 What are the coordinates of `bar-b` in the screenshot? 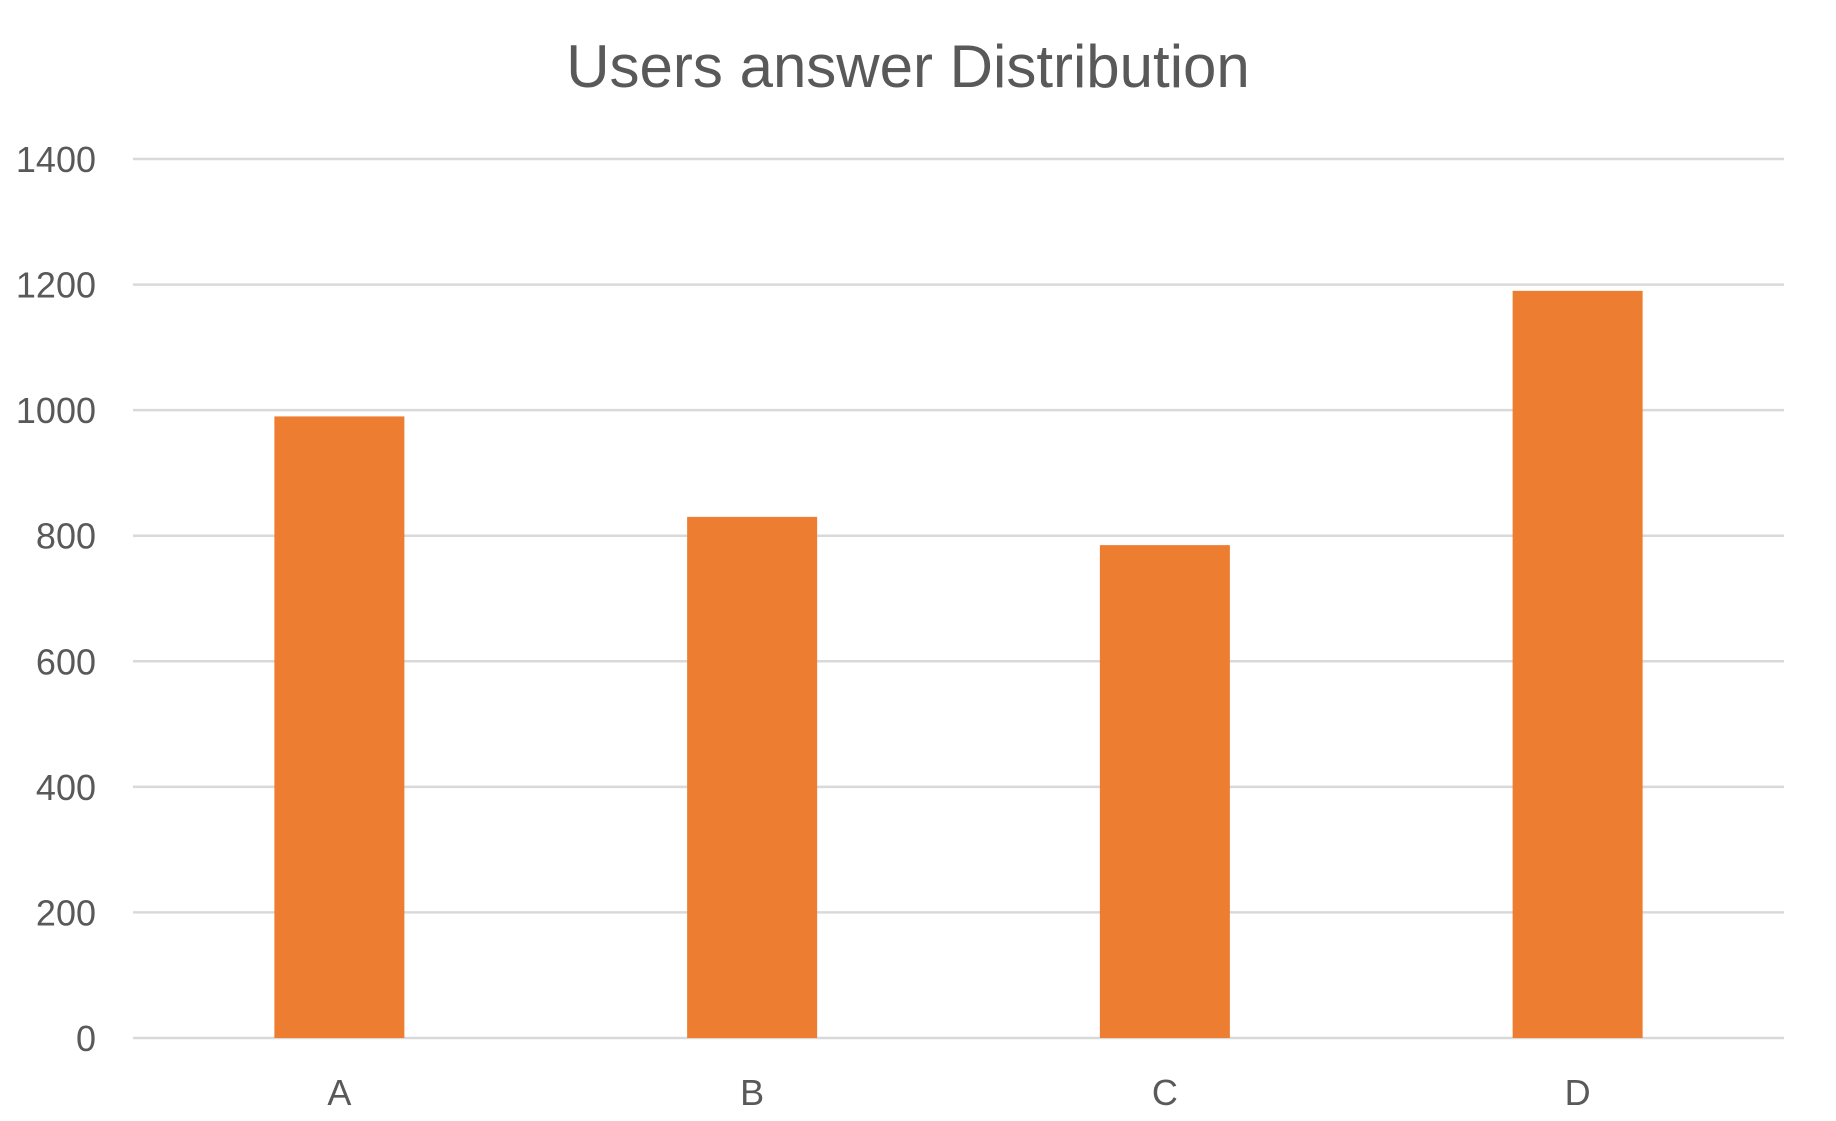 It's located at (752, 777).